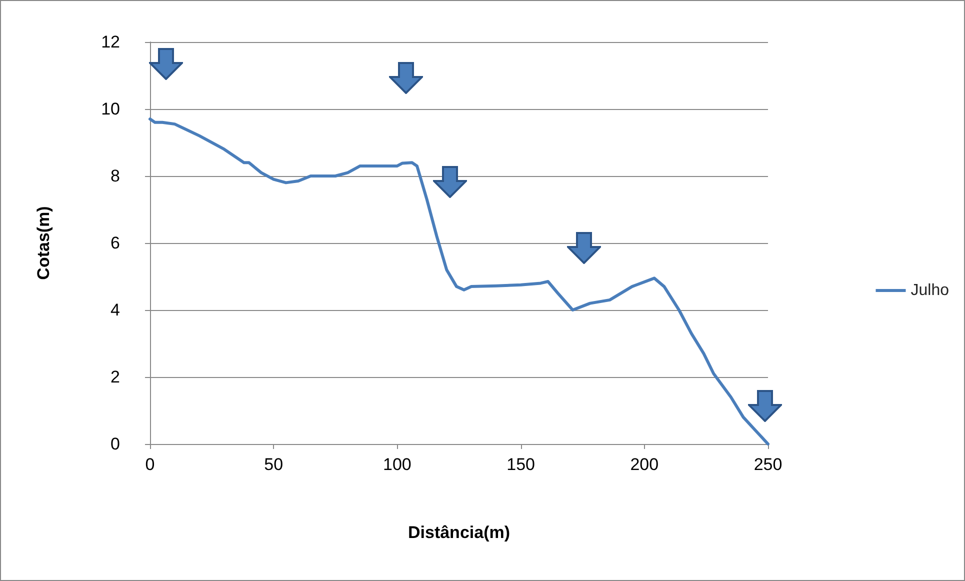  What do you see at coordinates (520, 464) in the screenshot?
I see `x-tick-label: 150` at bounding box center [520, 464].